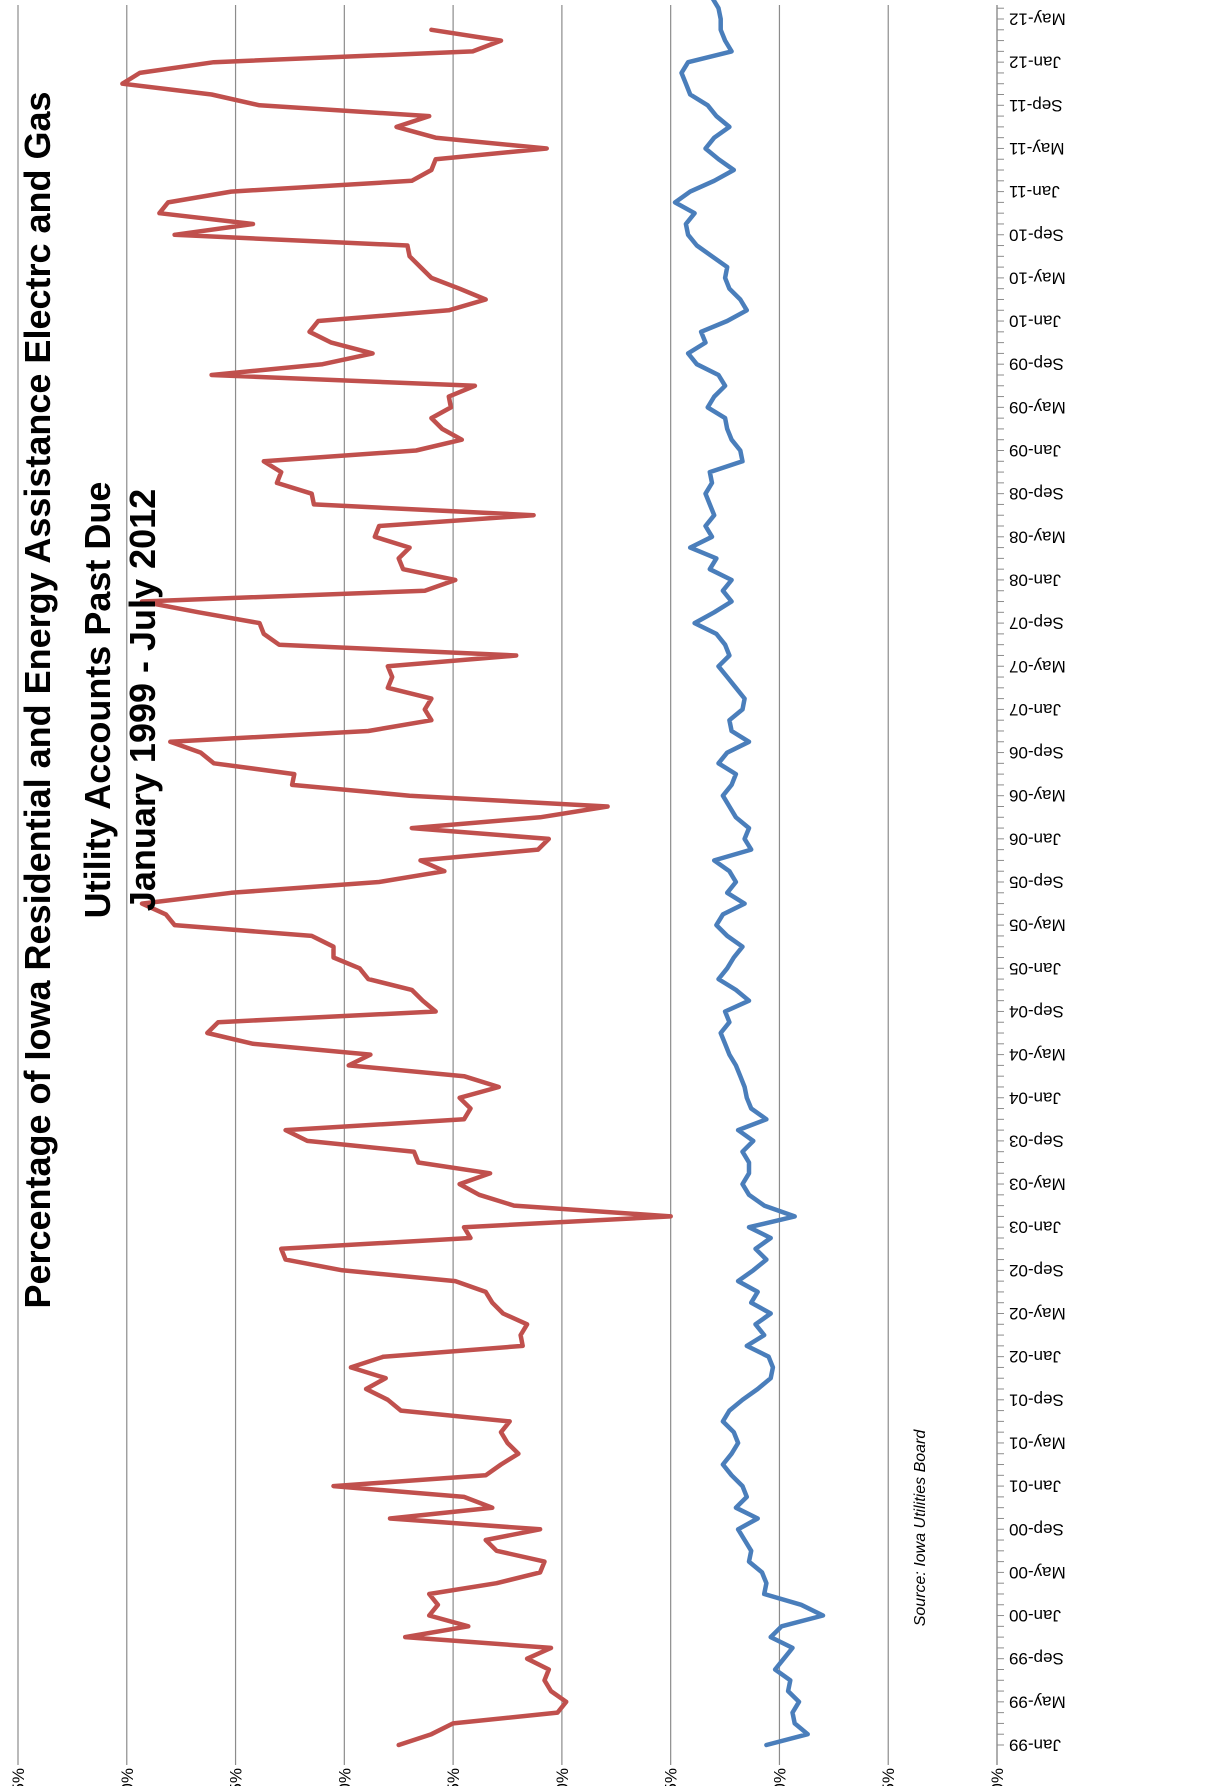  I want to click on month-tick-label: Jan-04, so click(1035, 1097).